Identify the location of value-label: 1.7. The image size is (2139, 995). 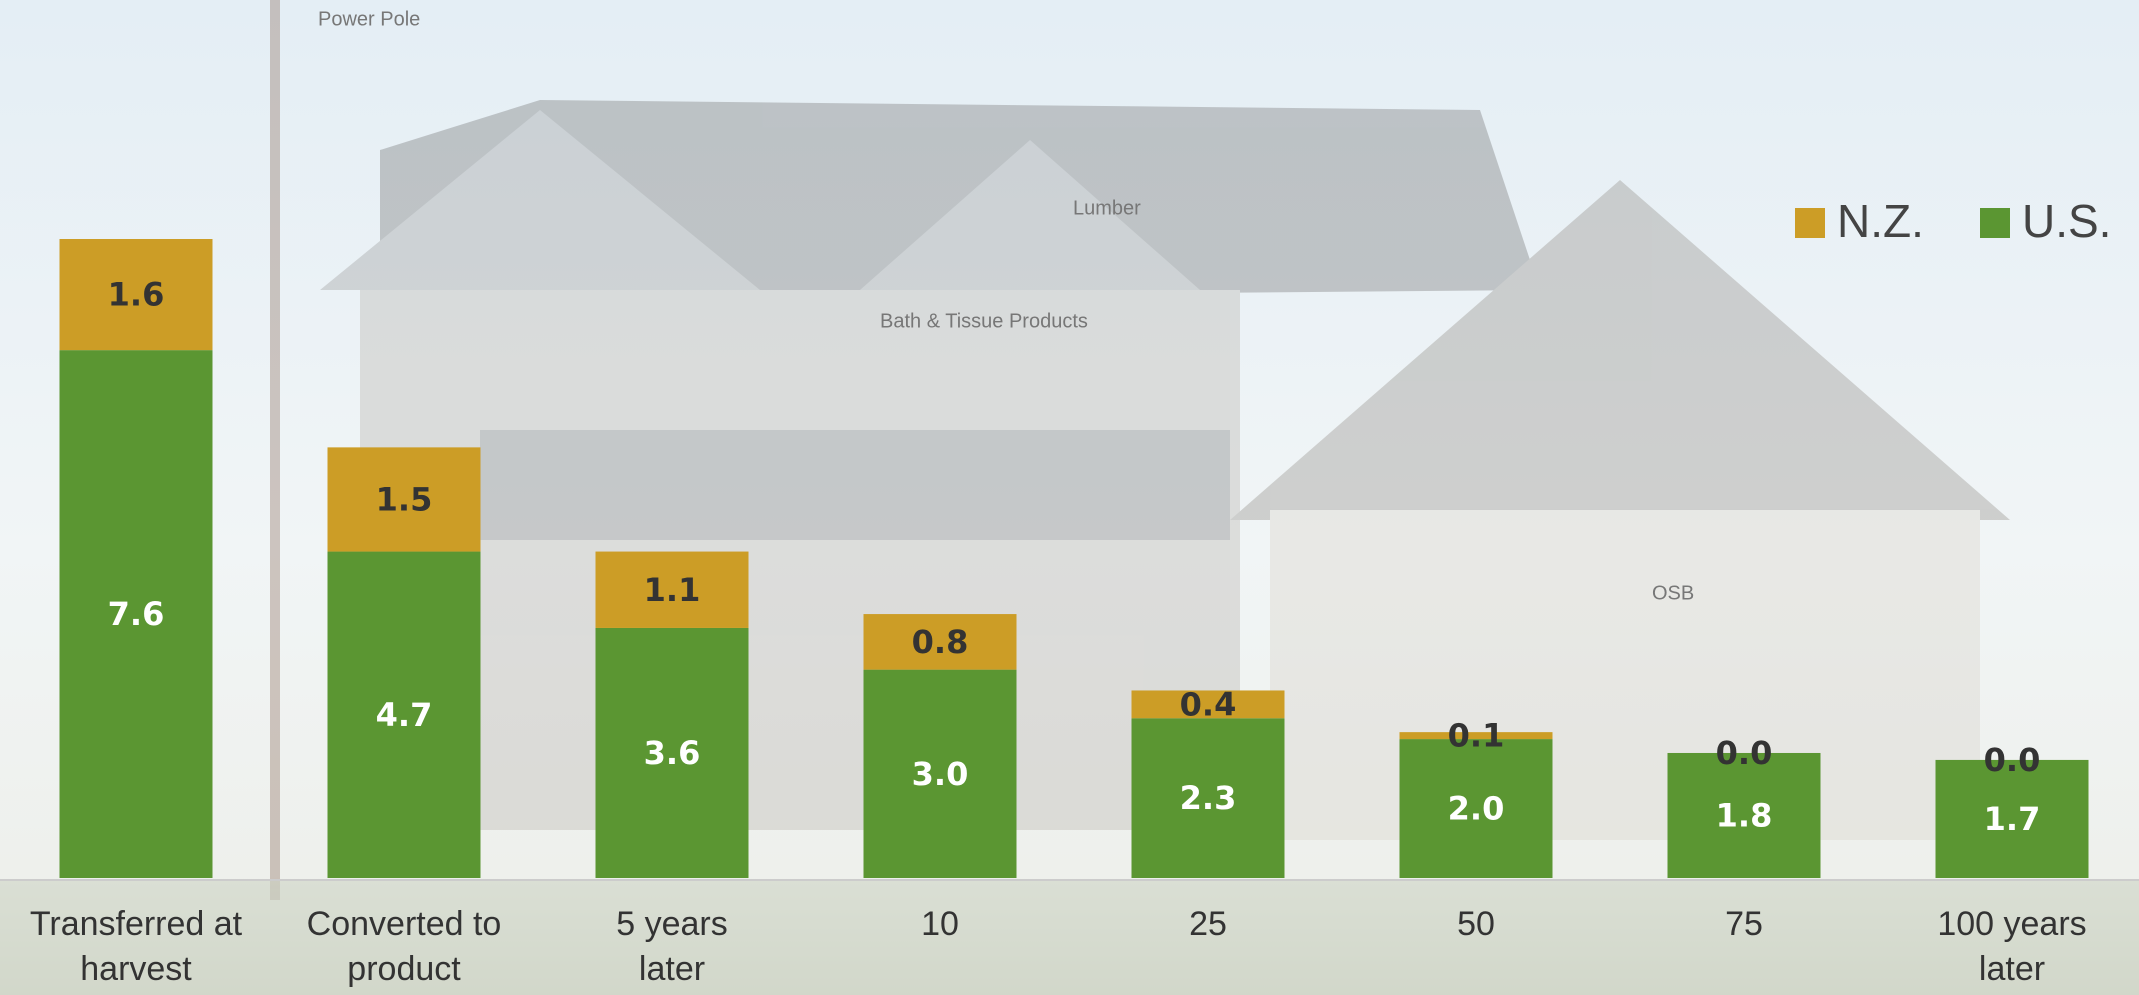
(2012, 819).